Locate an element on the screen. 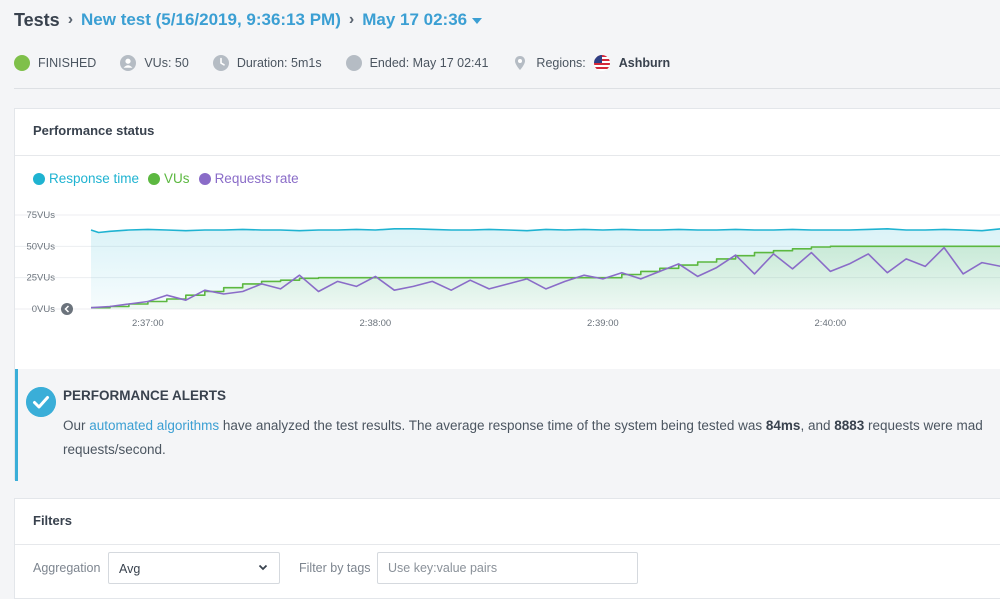  aggregation-value: Avg is located at coordinates (130, 569).